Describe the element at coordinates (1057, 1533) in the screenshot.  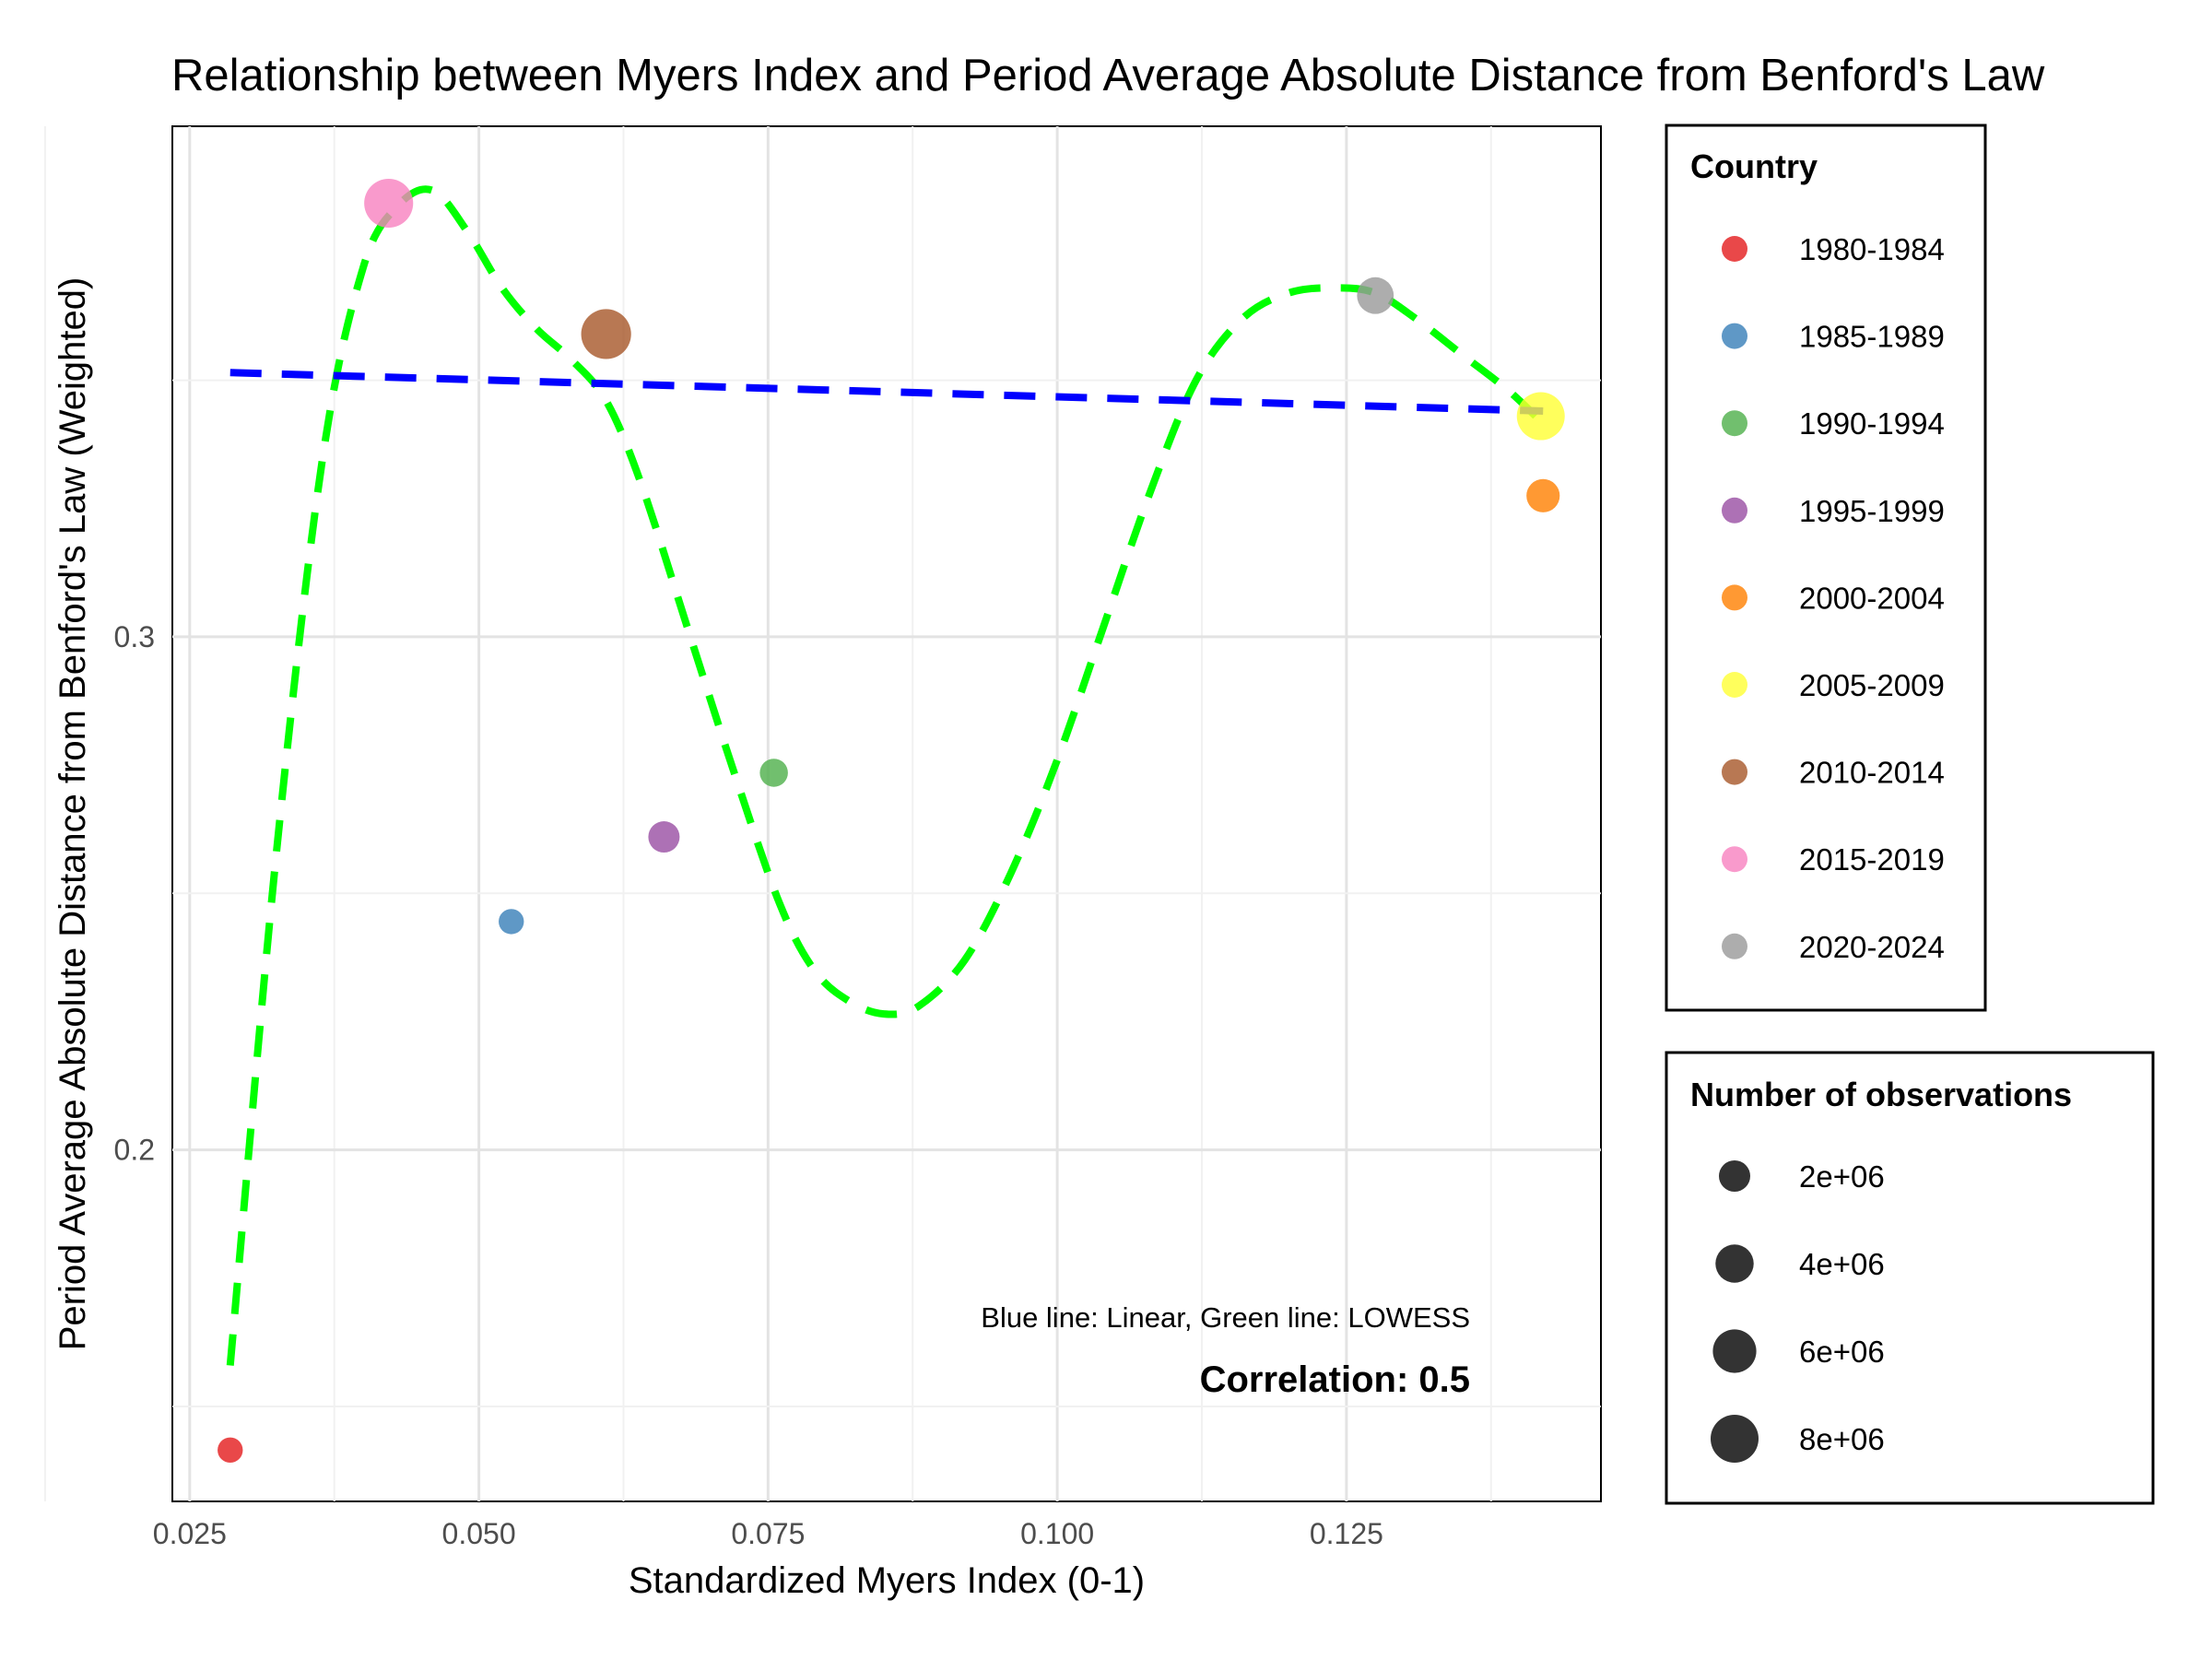
I see `x-tick-label: 0.100` at that location.